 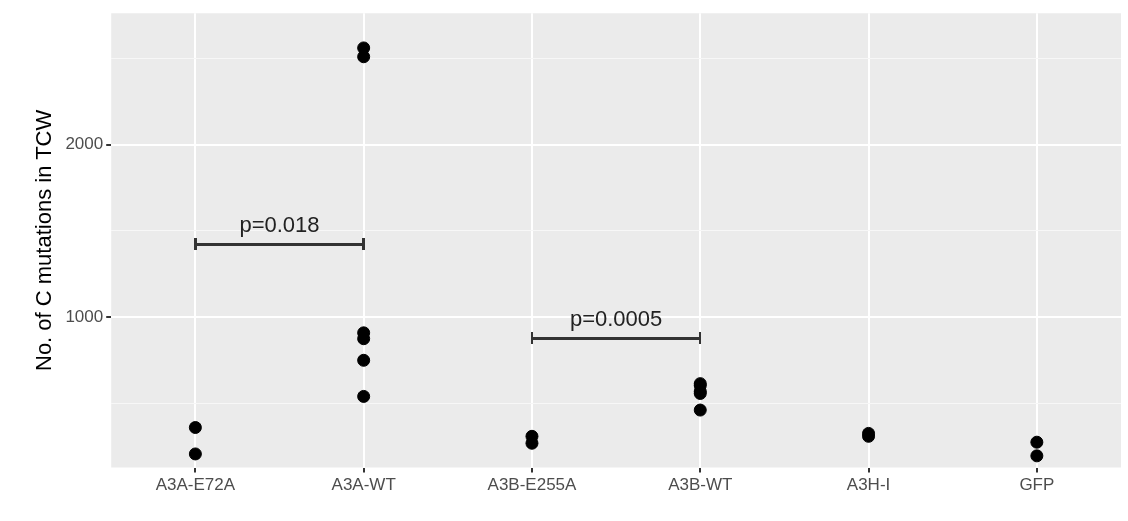 What do you see at coordinates (868, 485) in the screenshot?
I see `x-tick-label: A3H-I` at bounding box center [868, 485].